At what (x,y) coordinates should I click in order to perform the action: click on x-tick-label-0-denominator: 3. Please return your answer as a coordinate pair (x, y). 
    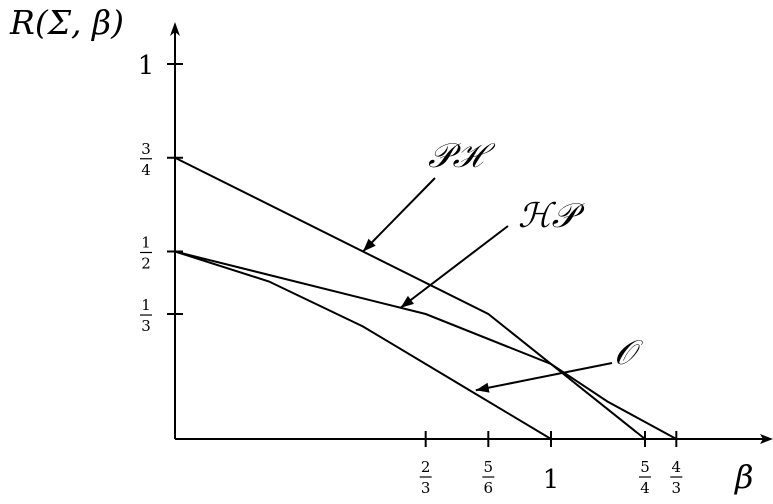
    Looking at the image, I should click on (426, 488).